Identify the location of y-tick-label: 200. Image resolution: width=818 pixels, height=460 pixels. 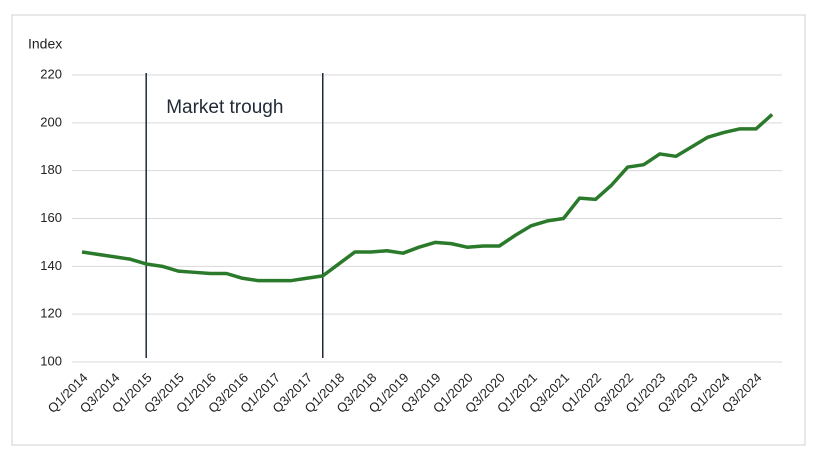
(51, 121).